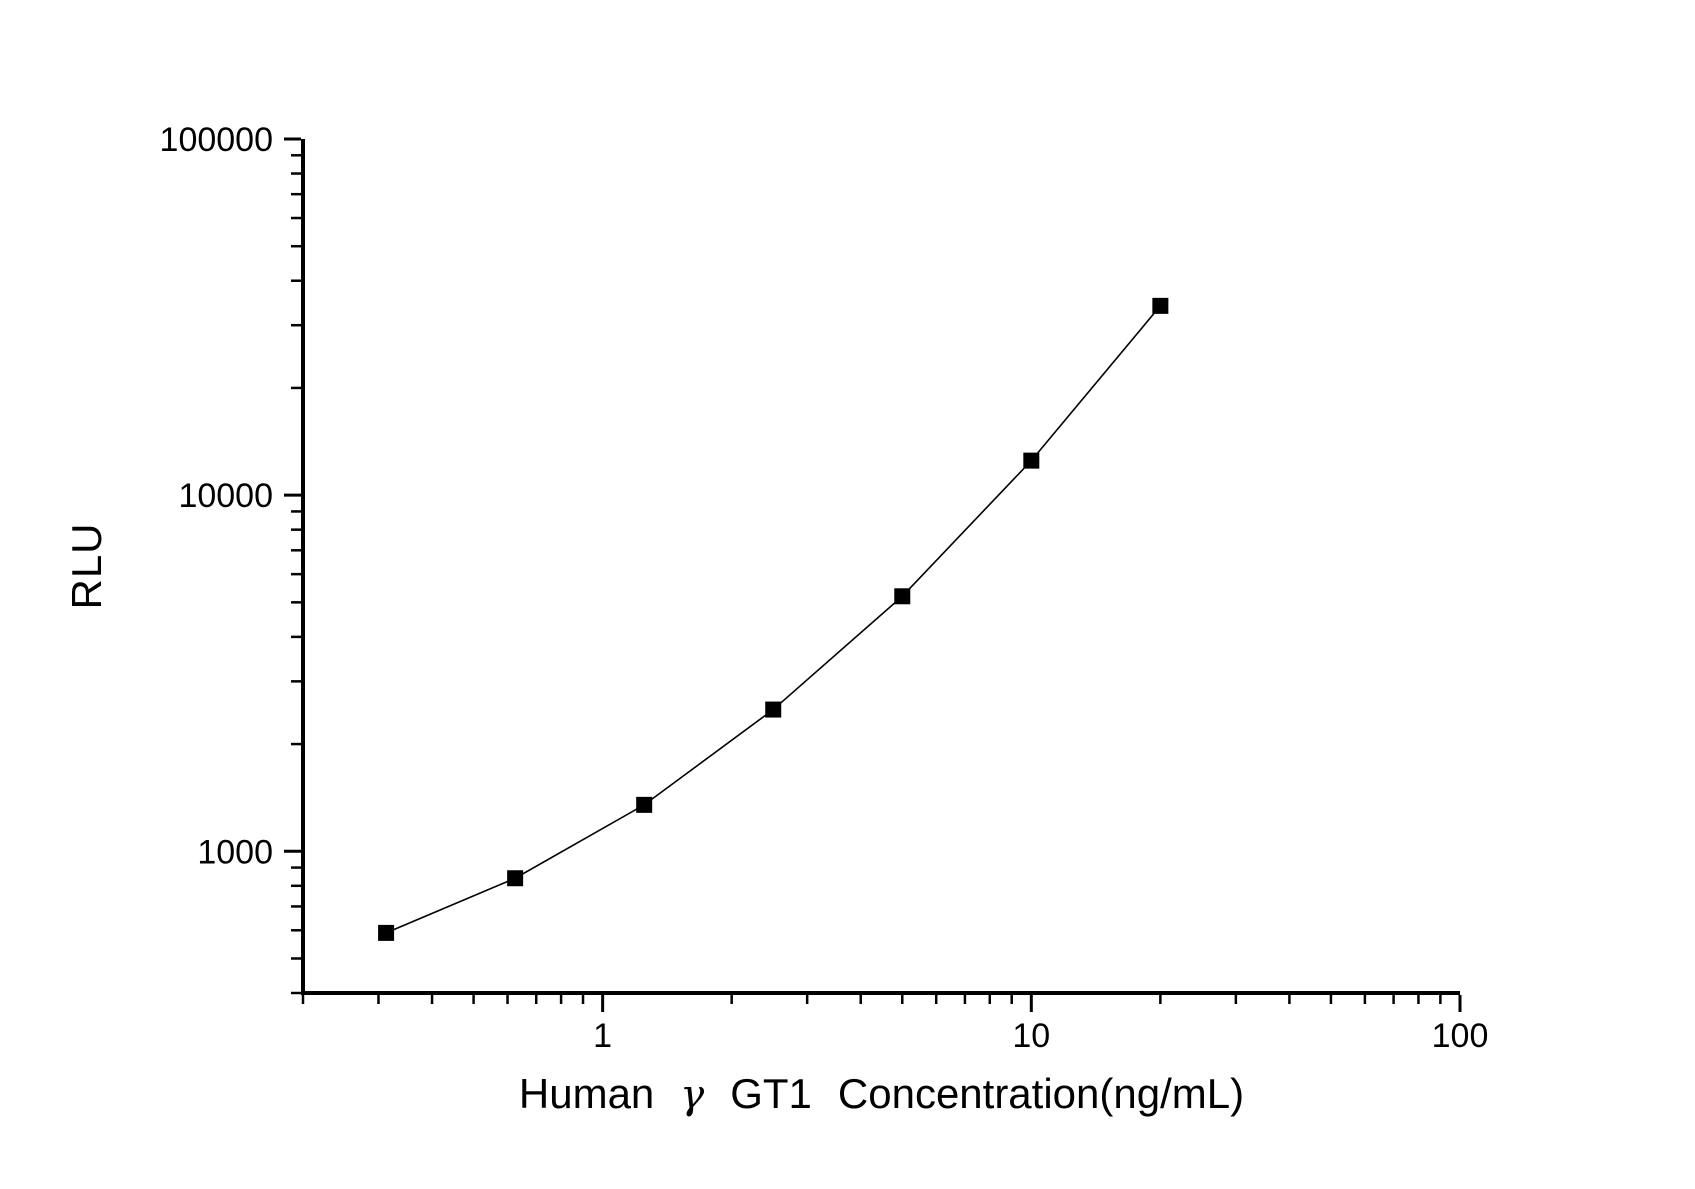  What do you see at coordinates (235, 852) in the screenshot?
I see `y-tick-label-1000: 1000` at bounding box center [235, 852].